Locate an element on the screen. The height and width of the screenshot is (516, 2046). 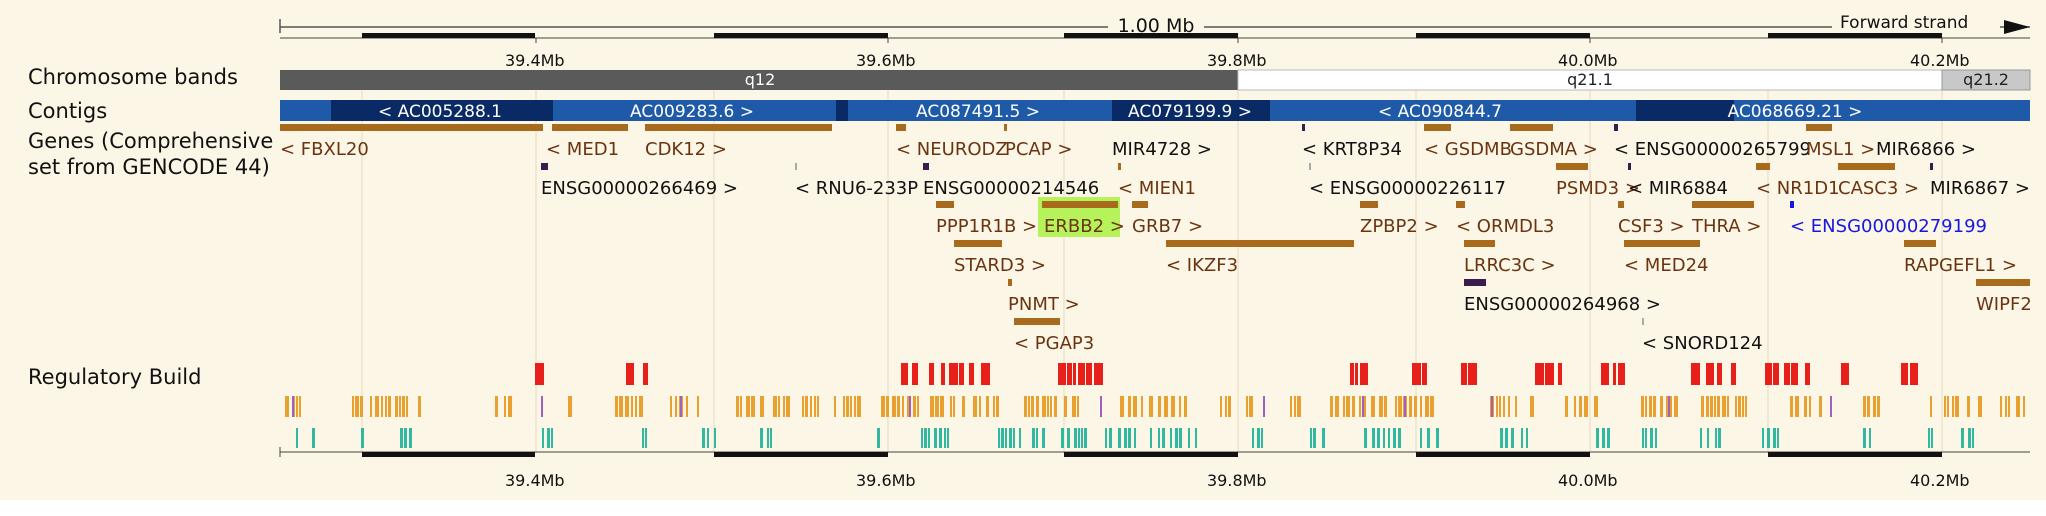
gene-ensg00000226117: < ENSG00000226117 is located at coordinates (1407, 188).